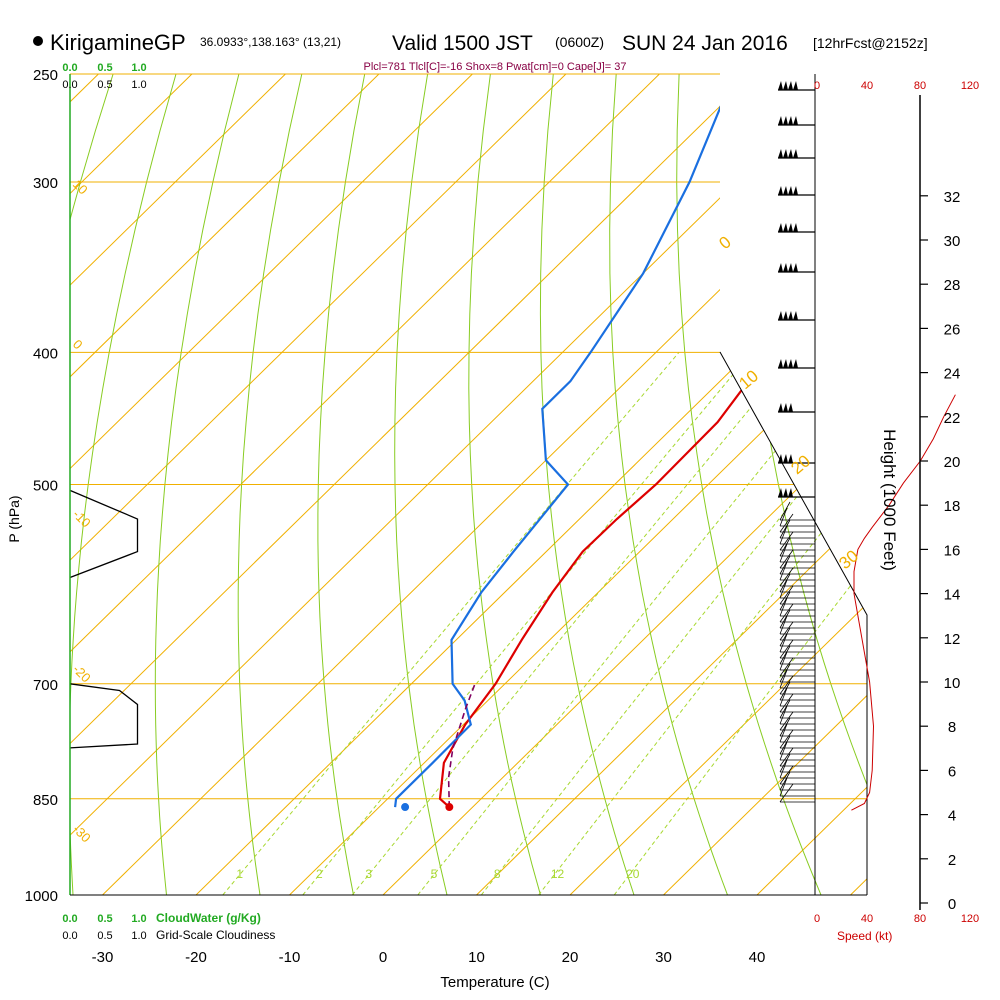 The image size is (1000, 1000). I want to click on height-tick-label: 24, so click(952, 374).